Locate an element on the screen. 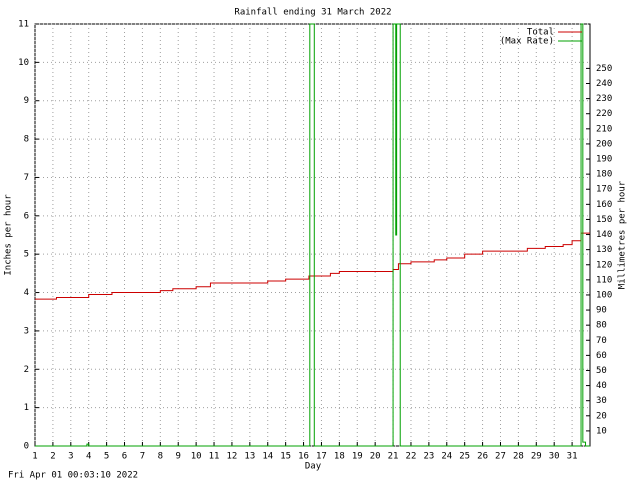 The image size is (640, 480). x-tick-label: 5 is located at coordinates (106, 457).